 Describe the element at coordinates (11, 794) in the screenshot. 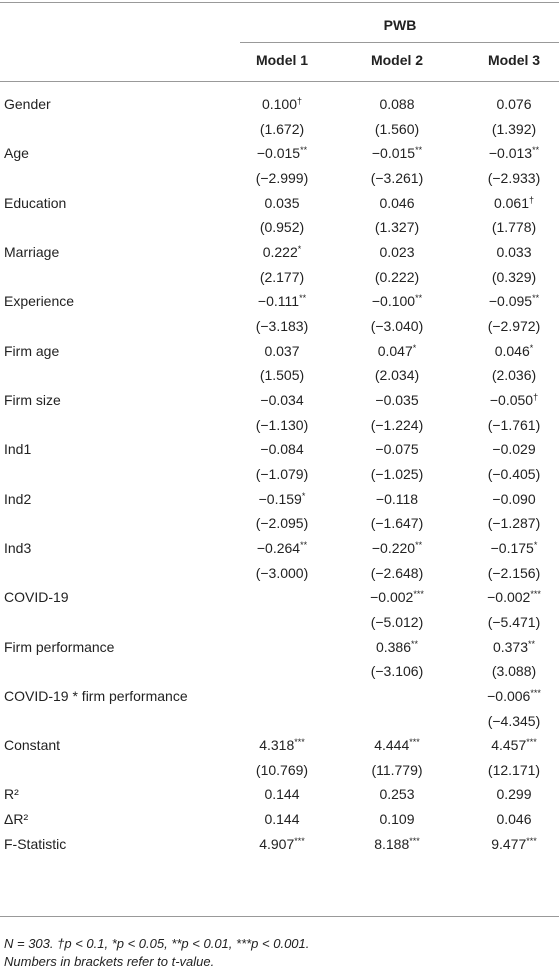

I see `row-label: R²` at that location.